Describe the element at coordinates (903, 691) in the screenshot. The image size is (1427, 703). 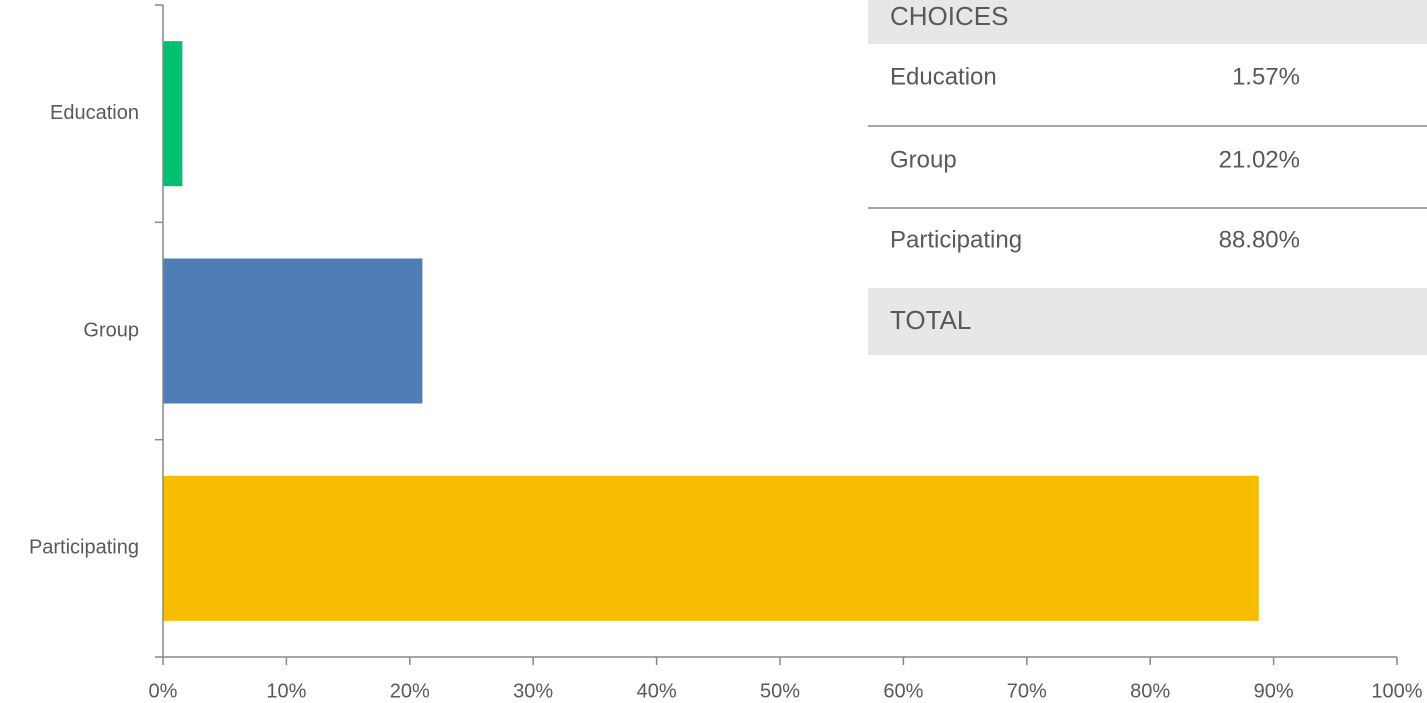
I see `x-tick-label: 60%` at that location.